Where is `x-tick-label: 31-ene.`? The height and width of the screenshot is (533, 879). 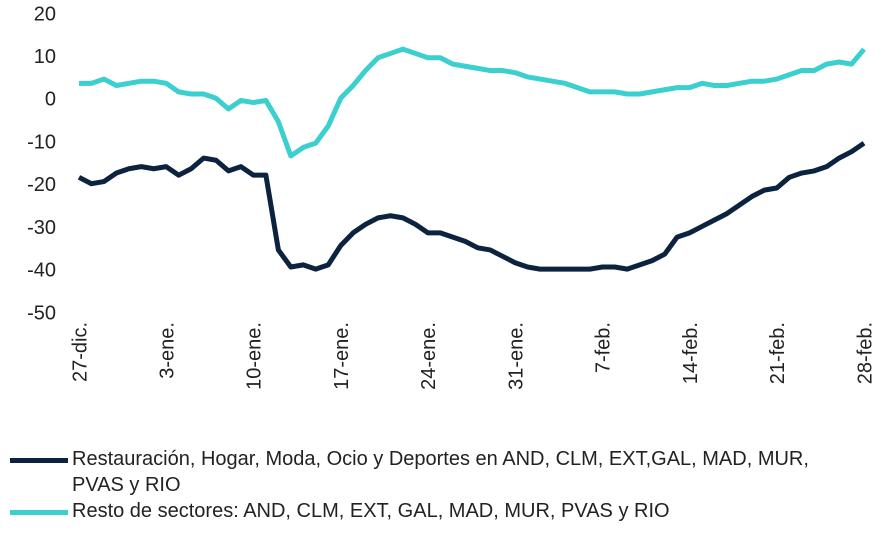 x-tick-label: 31-ene. is located at coordinates (516, 356).